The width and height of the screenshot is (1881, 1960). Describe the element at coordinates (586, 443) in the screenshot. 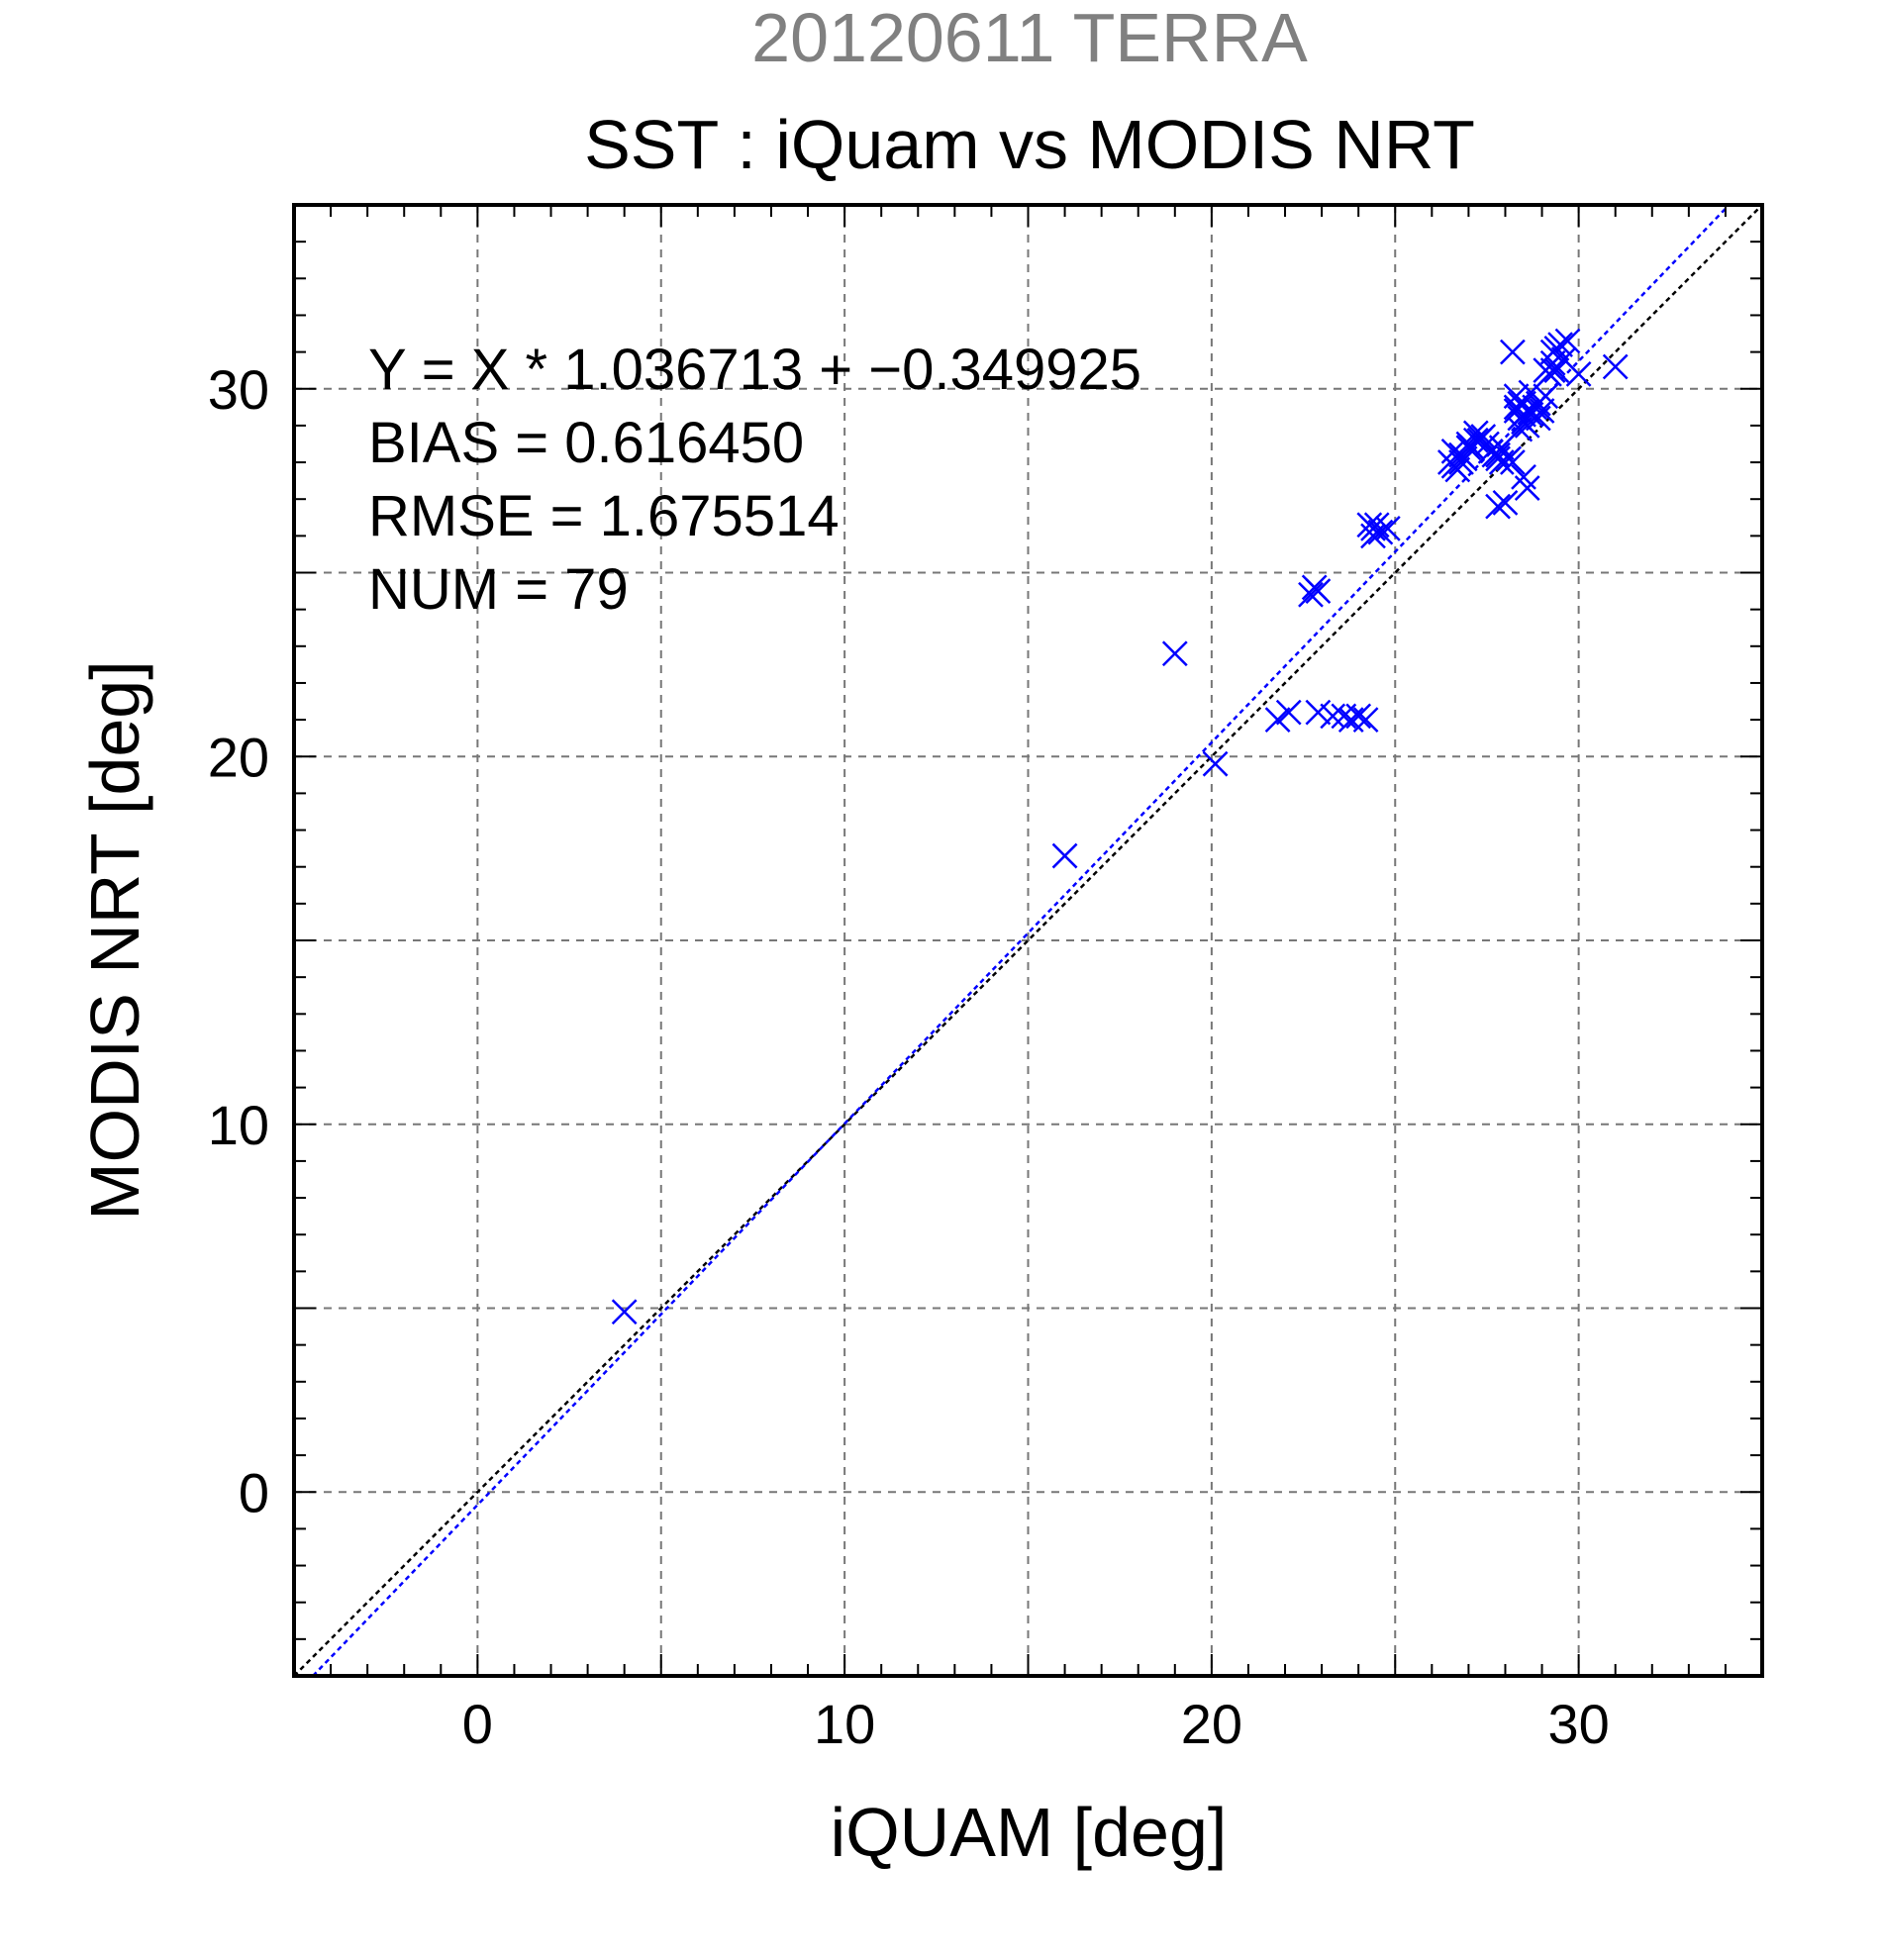

I see `bias-value: BIAS = 0.616450` at that location.